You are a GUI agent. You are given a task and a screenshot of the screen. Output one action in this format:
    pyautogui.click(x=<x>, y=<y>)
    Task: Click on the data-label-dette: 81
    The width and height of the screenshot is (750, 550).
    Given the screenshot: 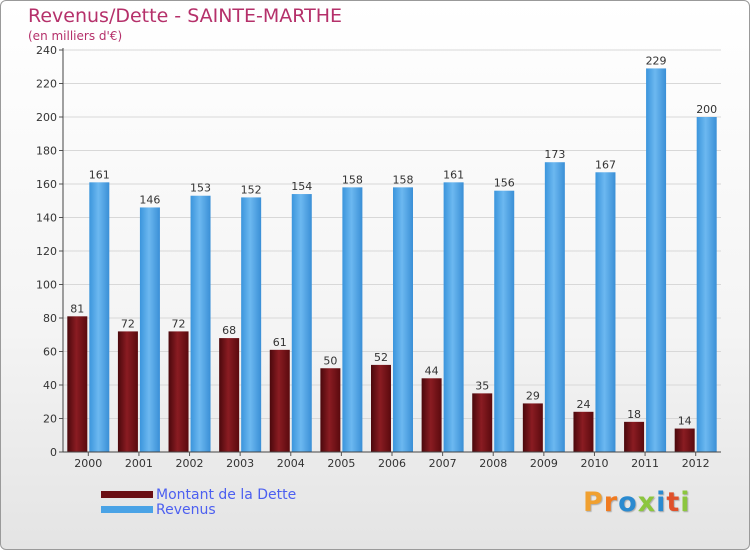 What is the action you would take?
    pyautogui.click(x=77, y=308)
    